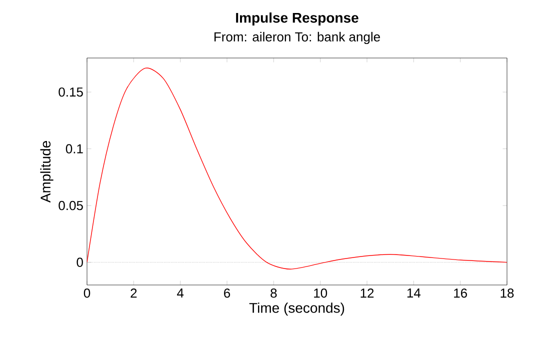 The height and width of the screenshot is (337, 560). Describe the element at coordinates (74, 149) in the screenshot. I see `y-tick-label: 0.1` at that location.